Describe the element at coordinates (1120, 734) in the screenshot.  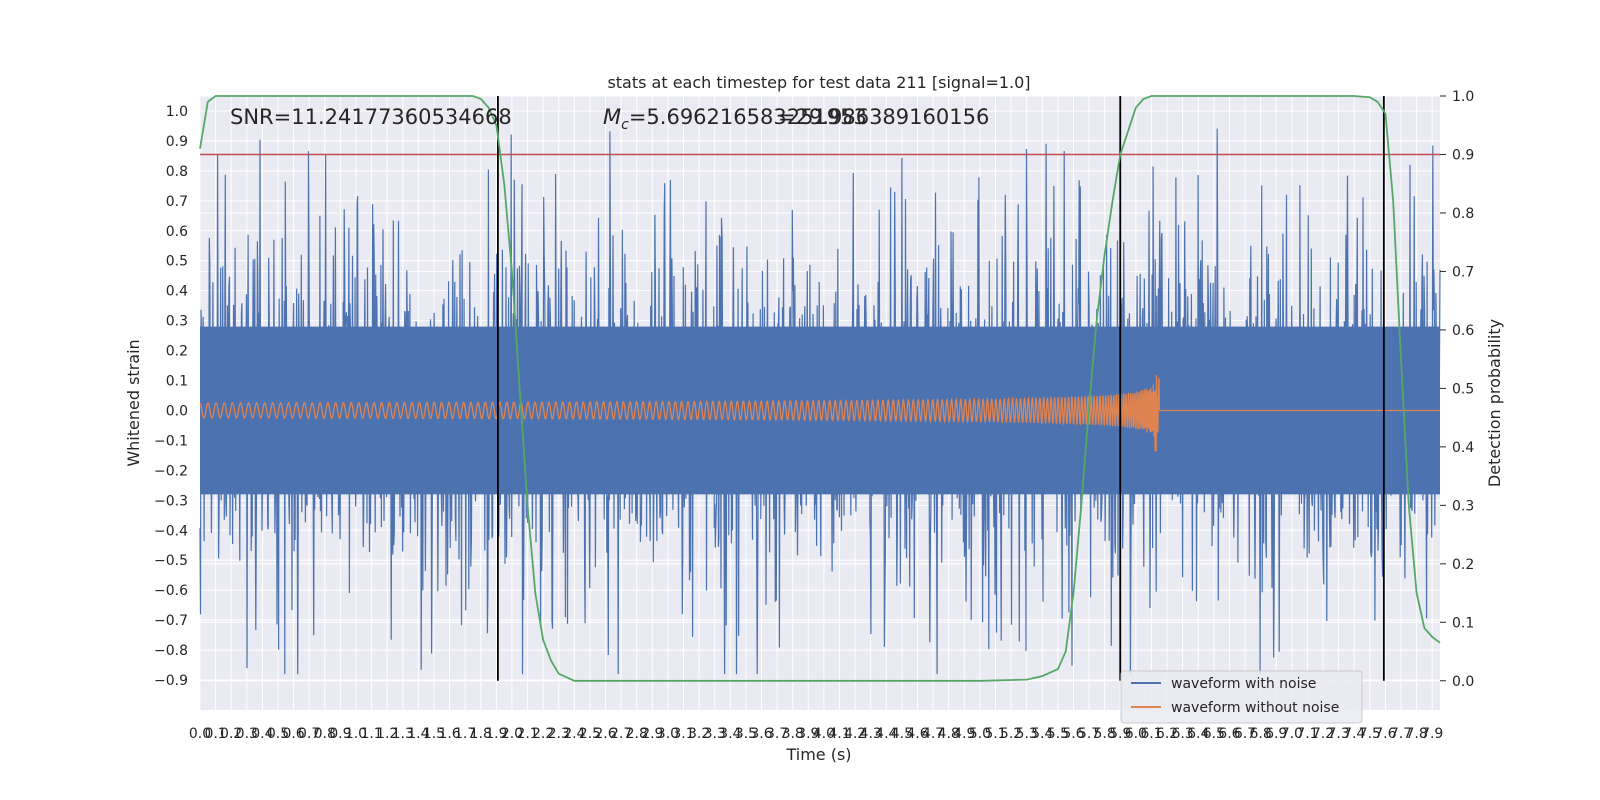
I see `x-tick-label: 5.9` at that location.